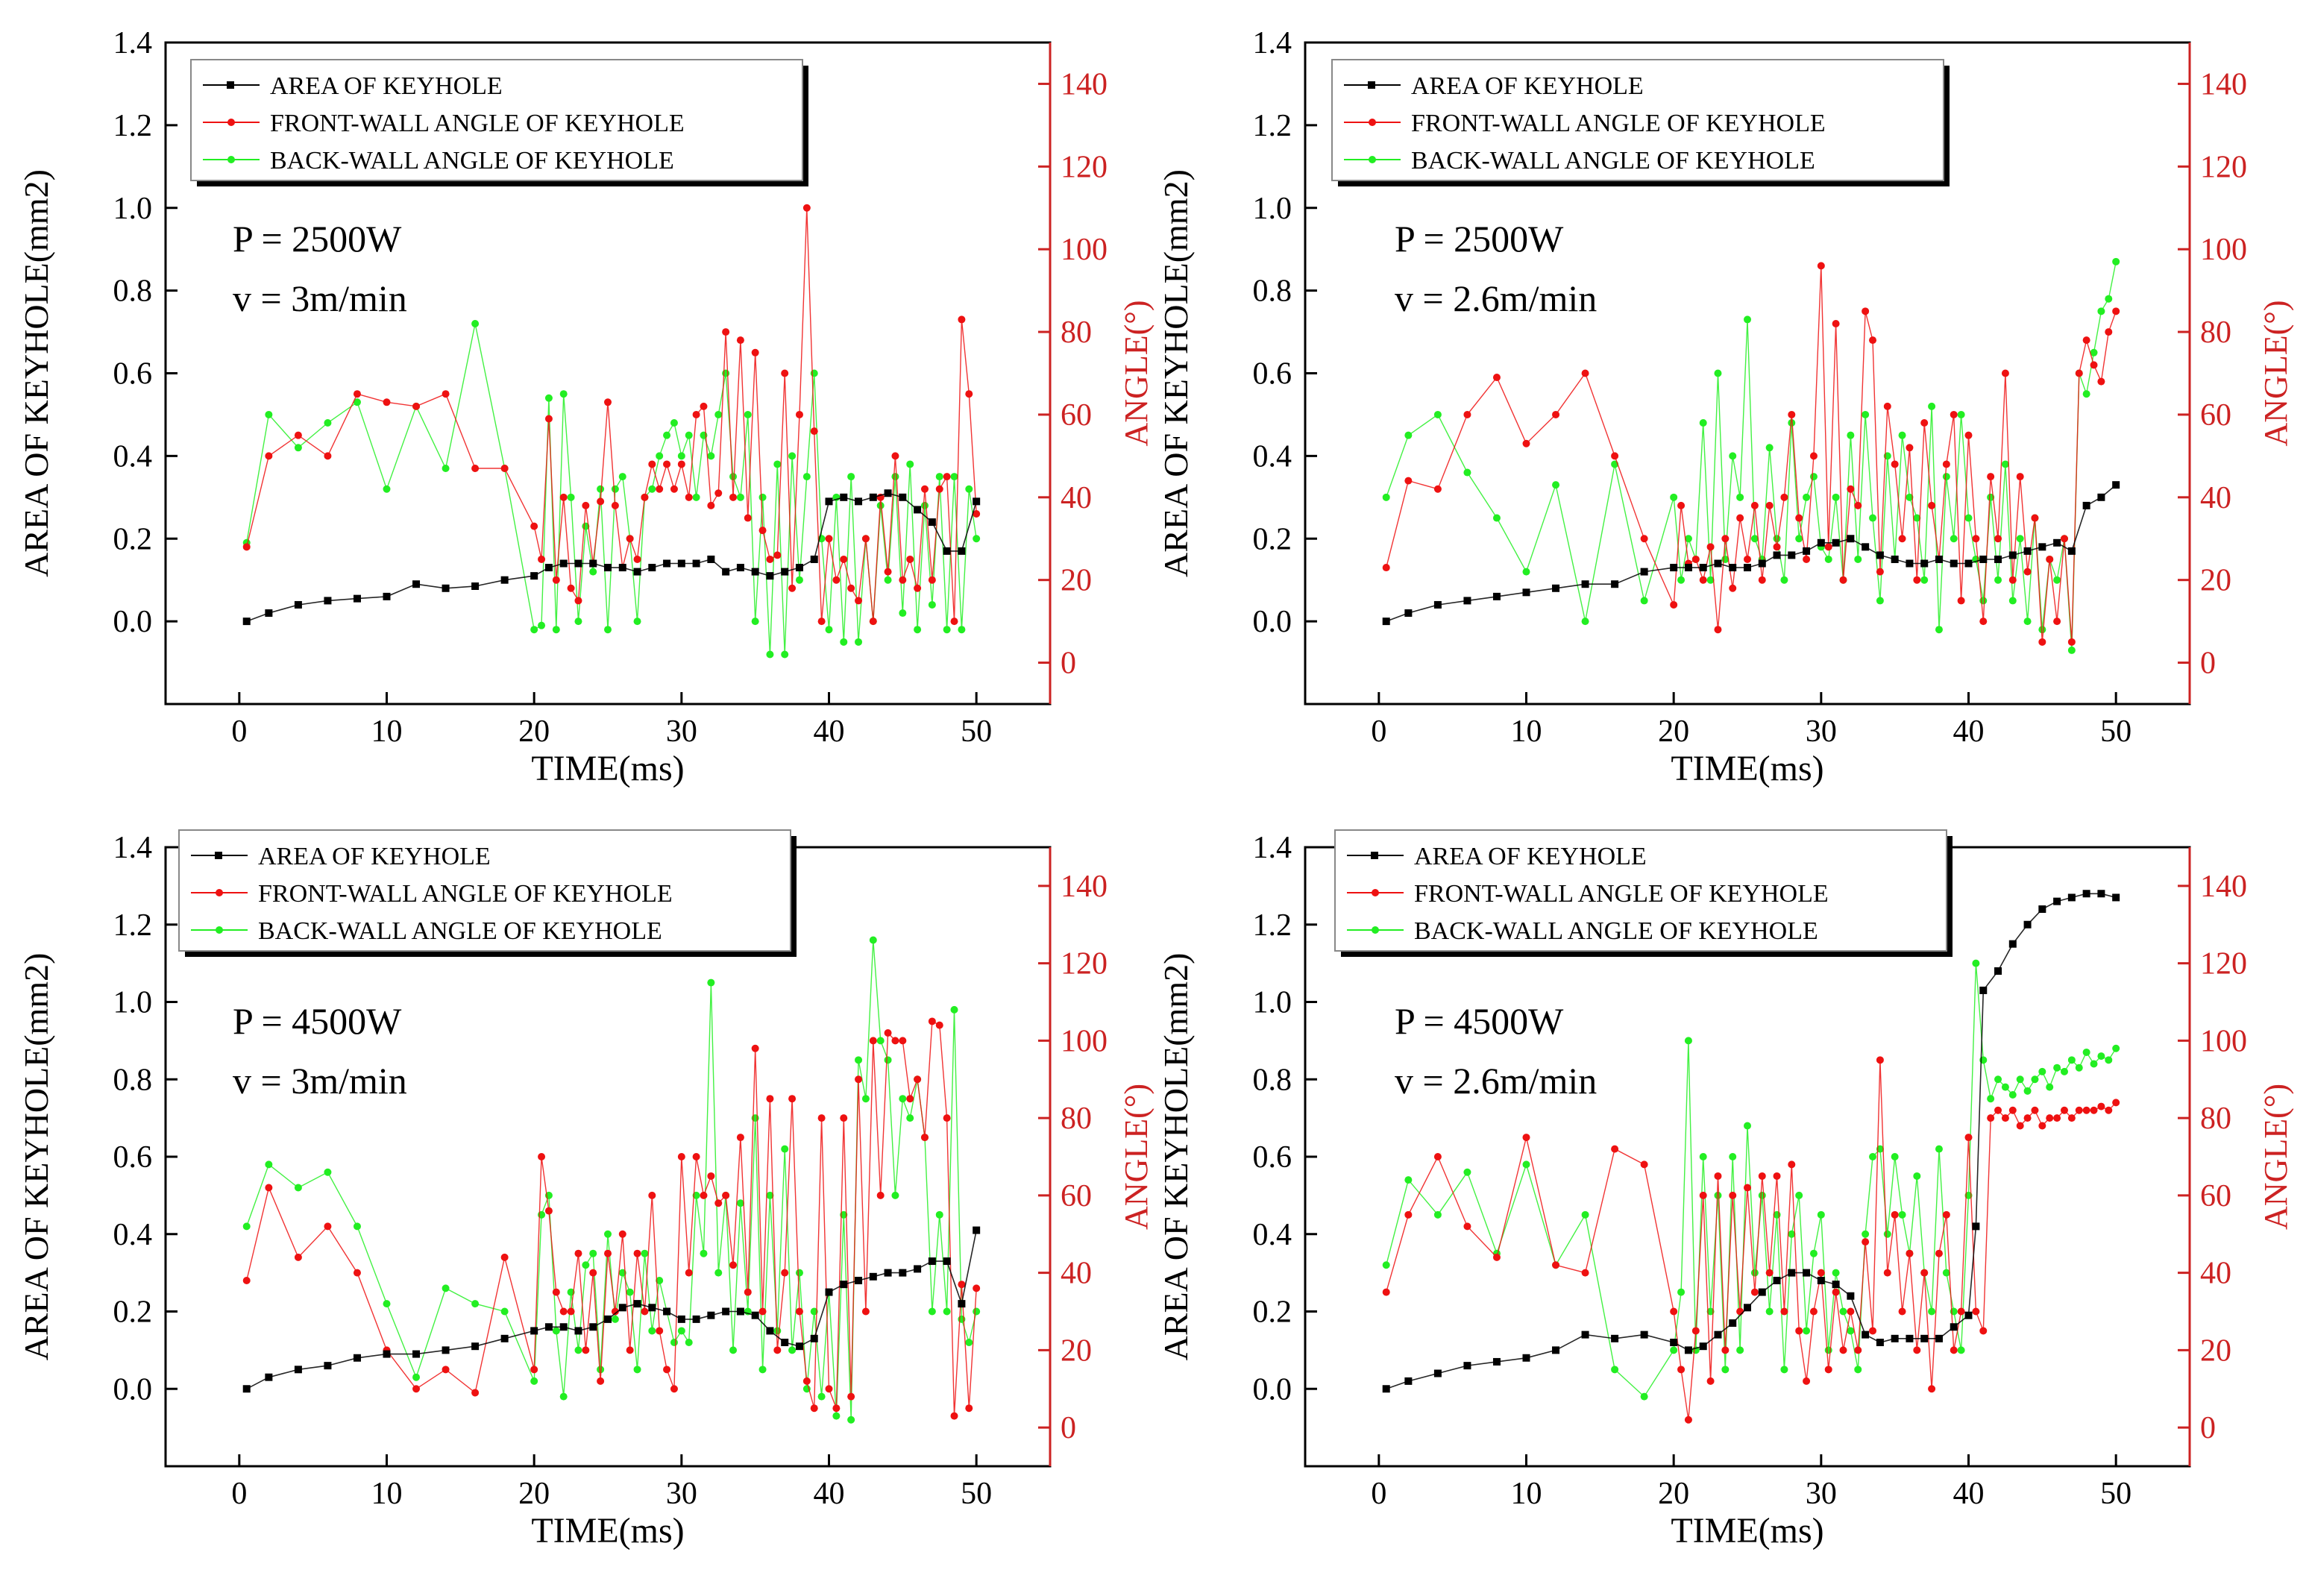 The height and width of the screenshot is (1596, 2309). Describe the element at coordinates (239, 1494) in the screenshot. I see `x-tick-label: 0` at that location.